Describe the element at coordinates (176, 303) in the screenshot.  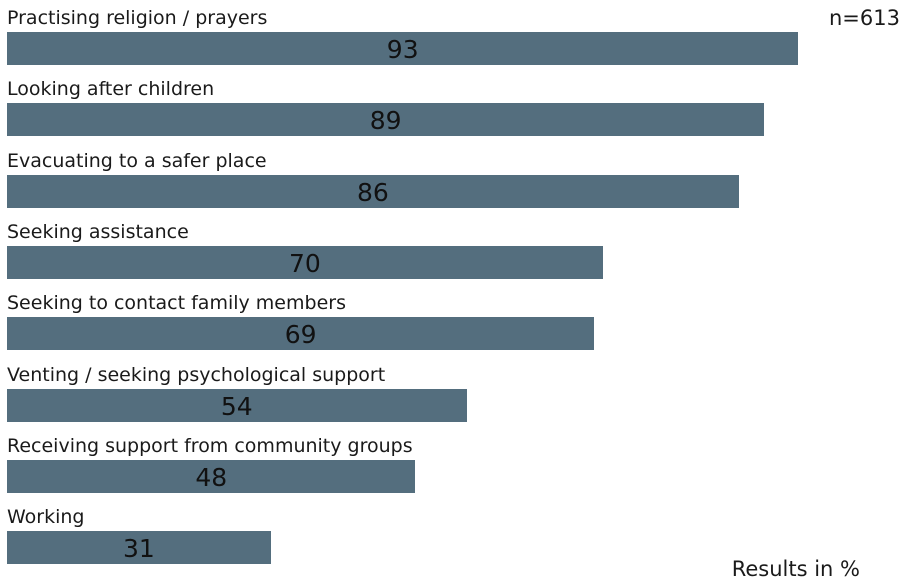
I see `category-label: Seeking to contact family members` at that location.